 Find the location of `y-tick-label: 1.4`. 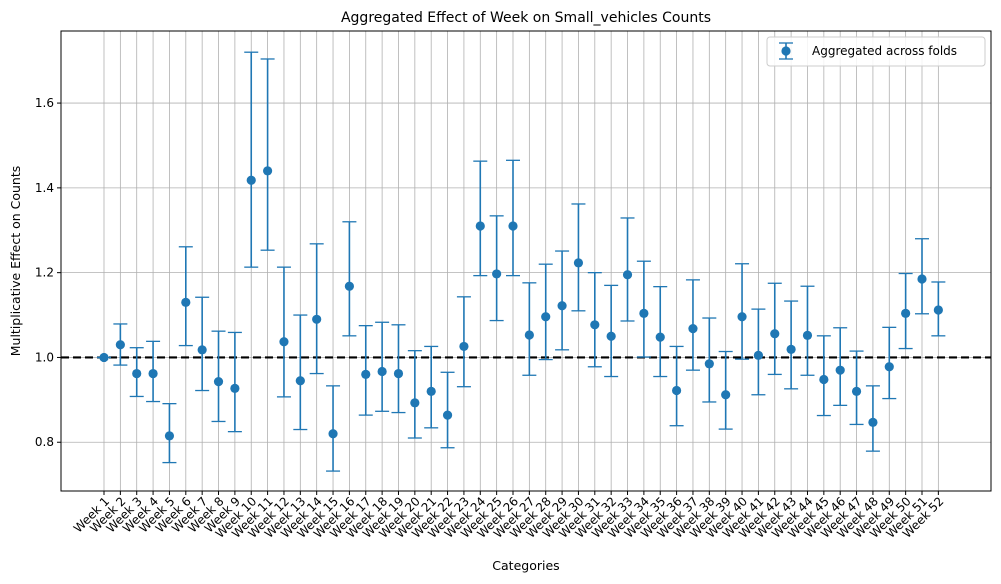

y-tick-label: 1.4 is located at coordinates (44, 188).